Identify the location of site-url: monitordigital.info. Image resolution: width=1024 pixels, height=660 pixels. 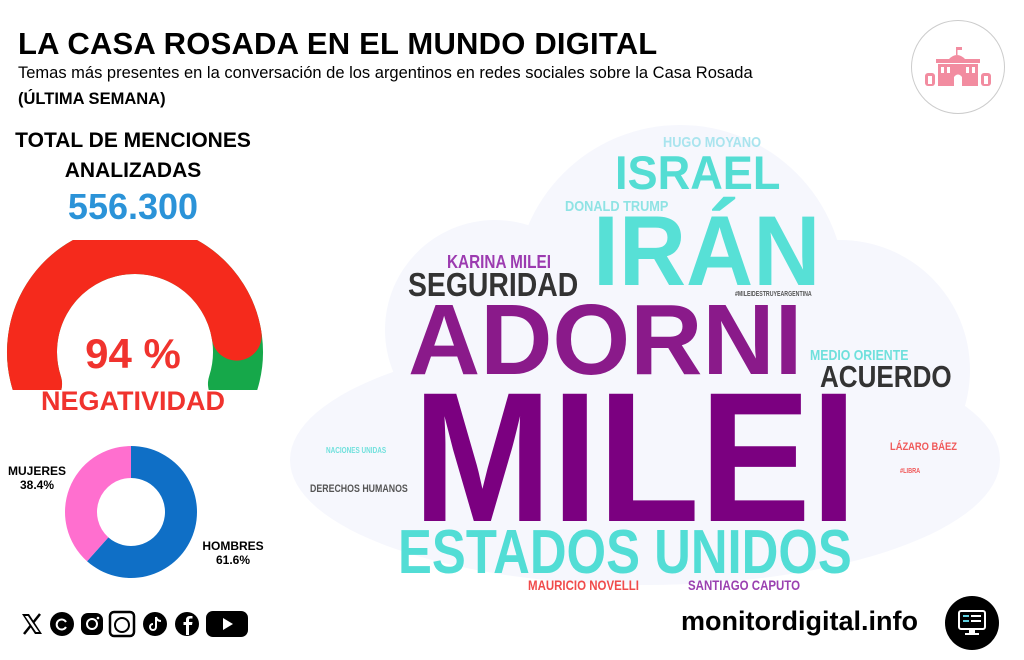
(799, 621).